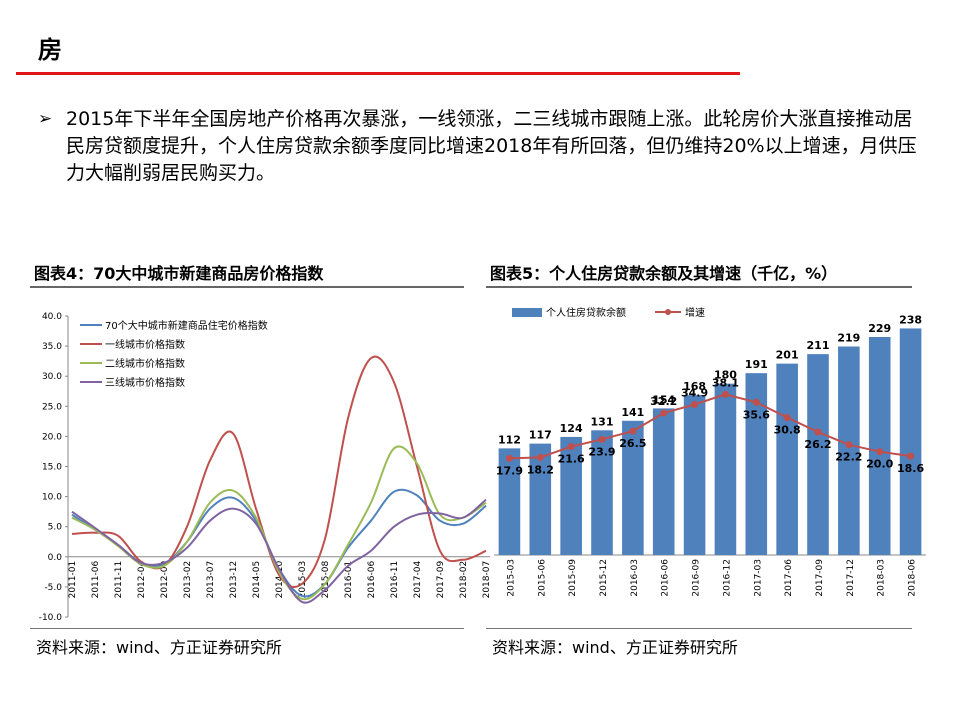  Describe the element at coordinates (697, 578) in the screenshot. I see `chart2-x-tick-label: 2016-09` at that location.